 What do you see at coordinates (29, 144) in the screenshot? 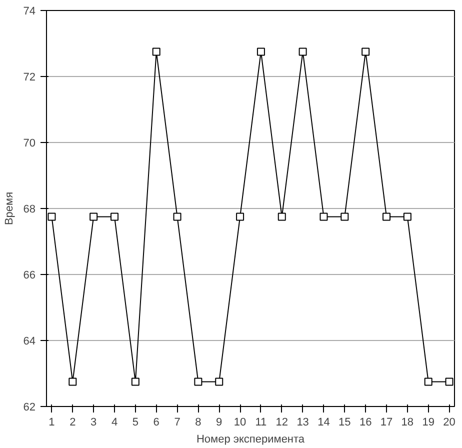
I see `y-tick-label: 70` at bounding box center [29, 144].